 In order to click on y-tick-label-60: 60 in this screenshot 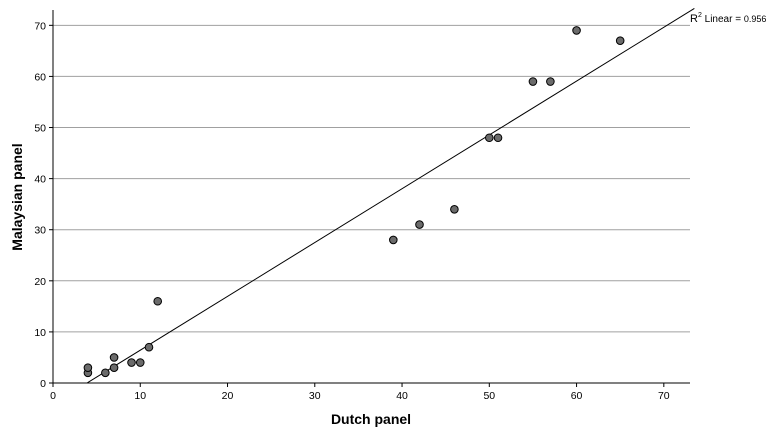, I will do `click(40, 77)`.